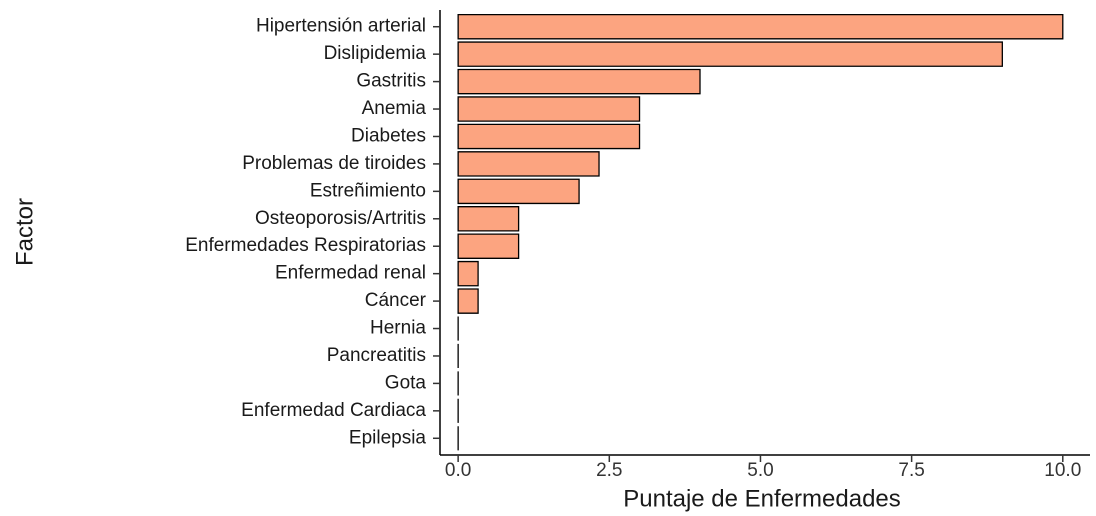  What do you see at coordinates (458, 470) in the screenshot?
I see `x-tick-label: 0.0` at bounding box center [458, 470].